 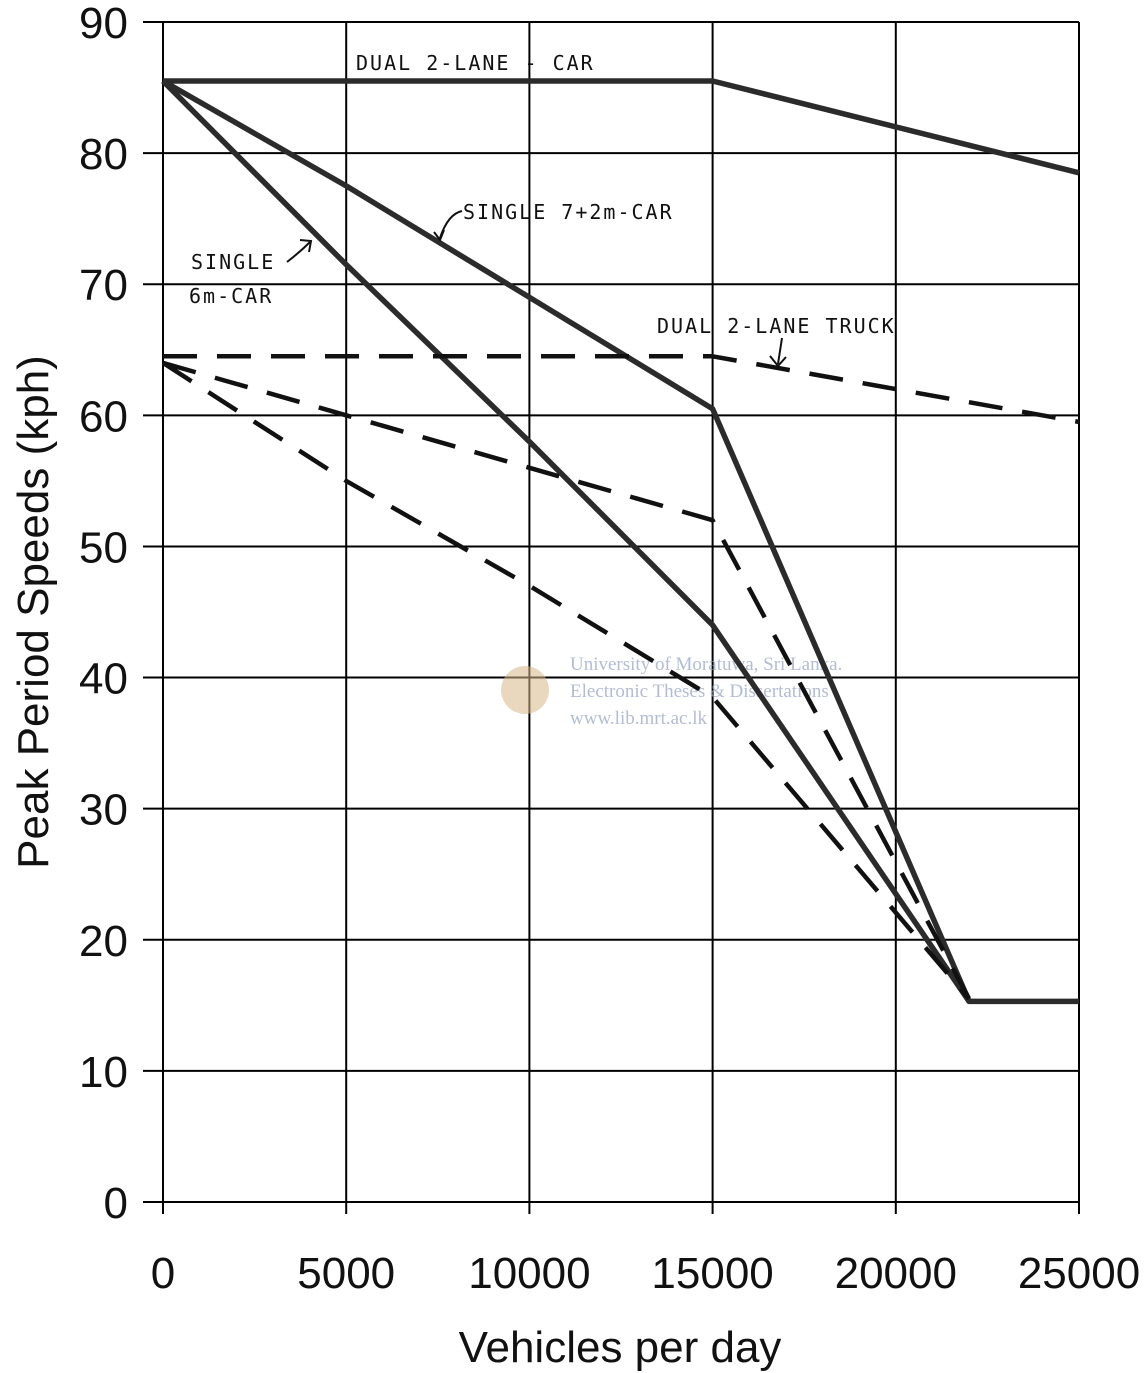 I want to click on x-tick-label: 5000, so click(x=346, y=1273).